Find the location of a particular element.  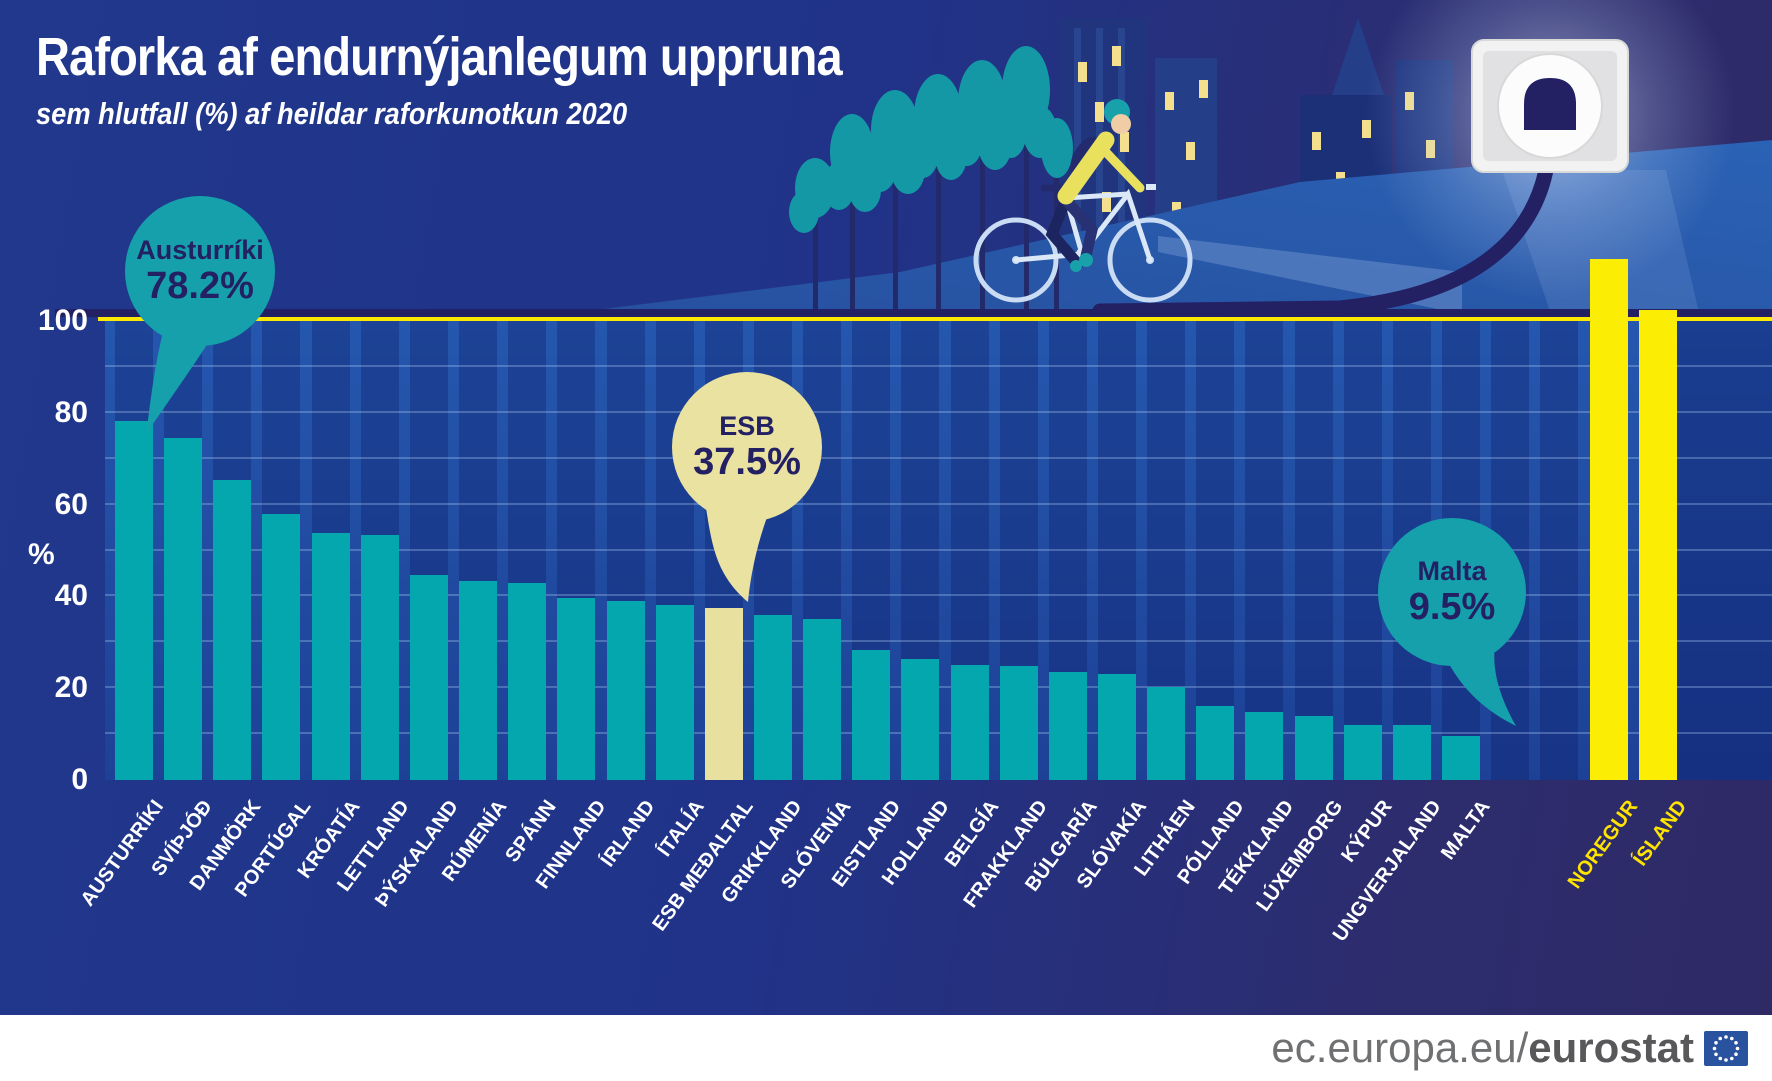

trees-icon is located at coordinates (931, 178).